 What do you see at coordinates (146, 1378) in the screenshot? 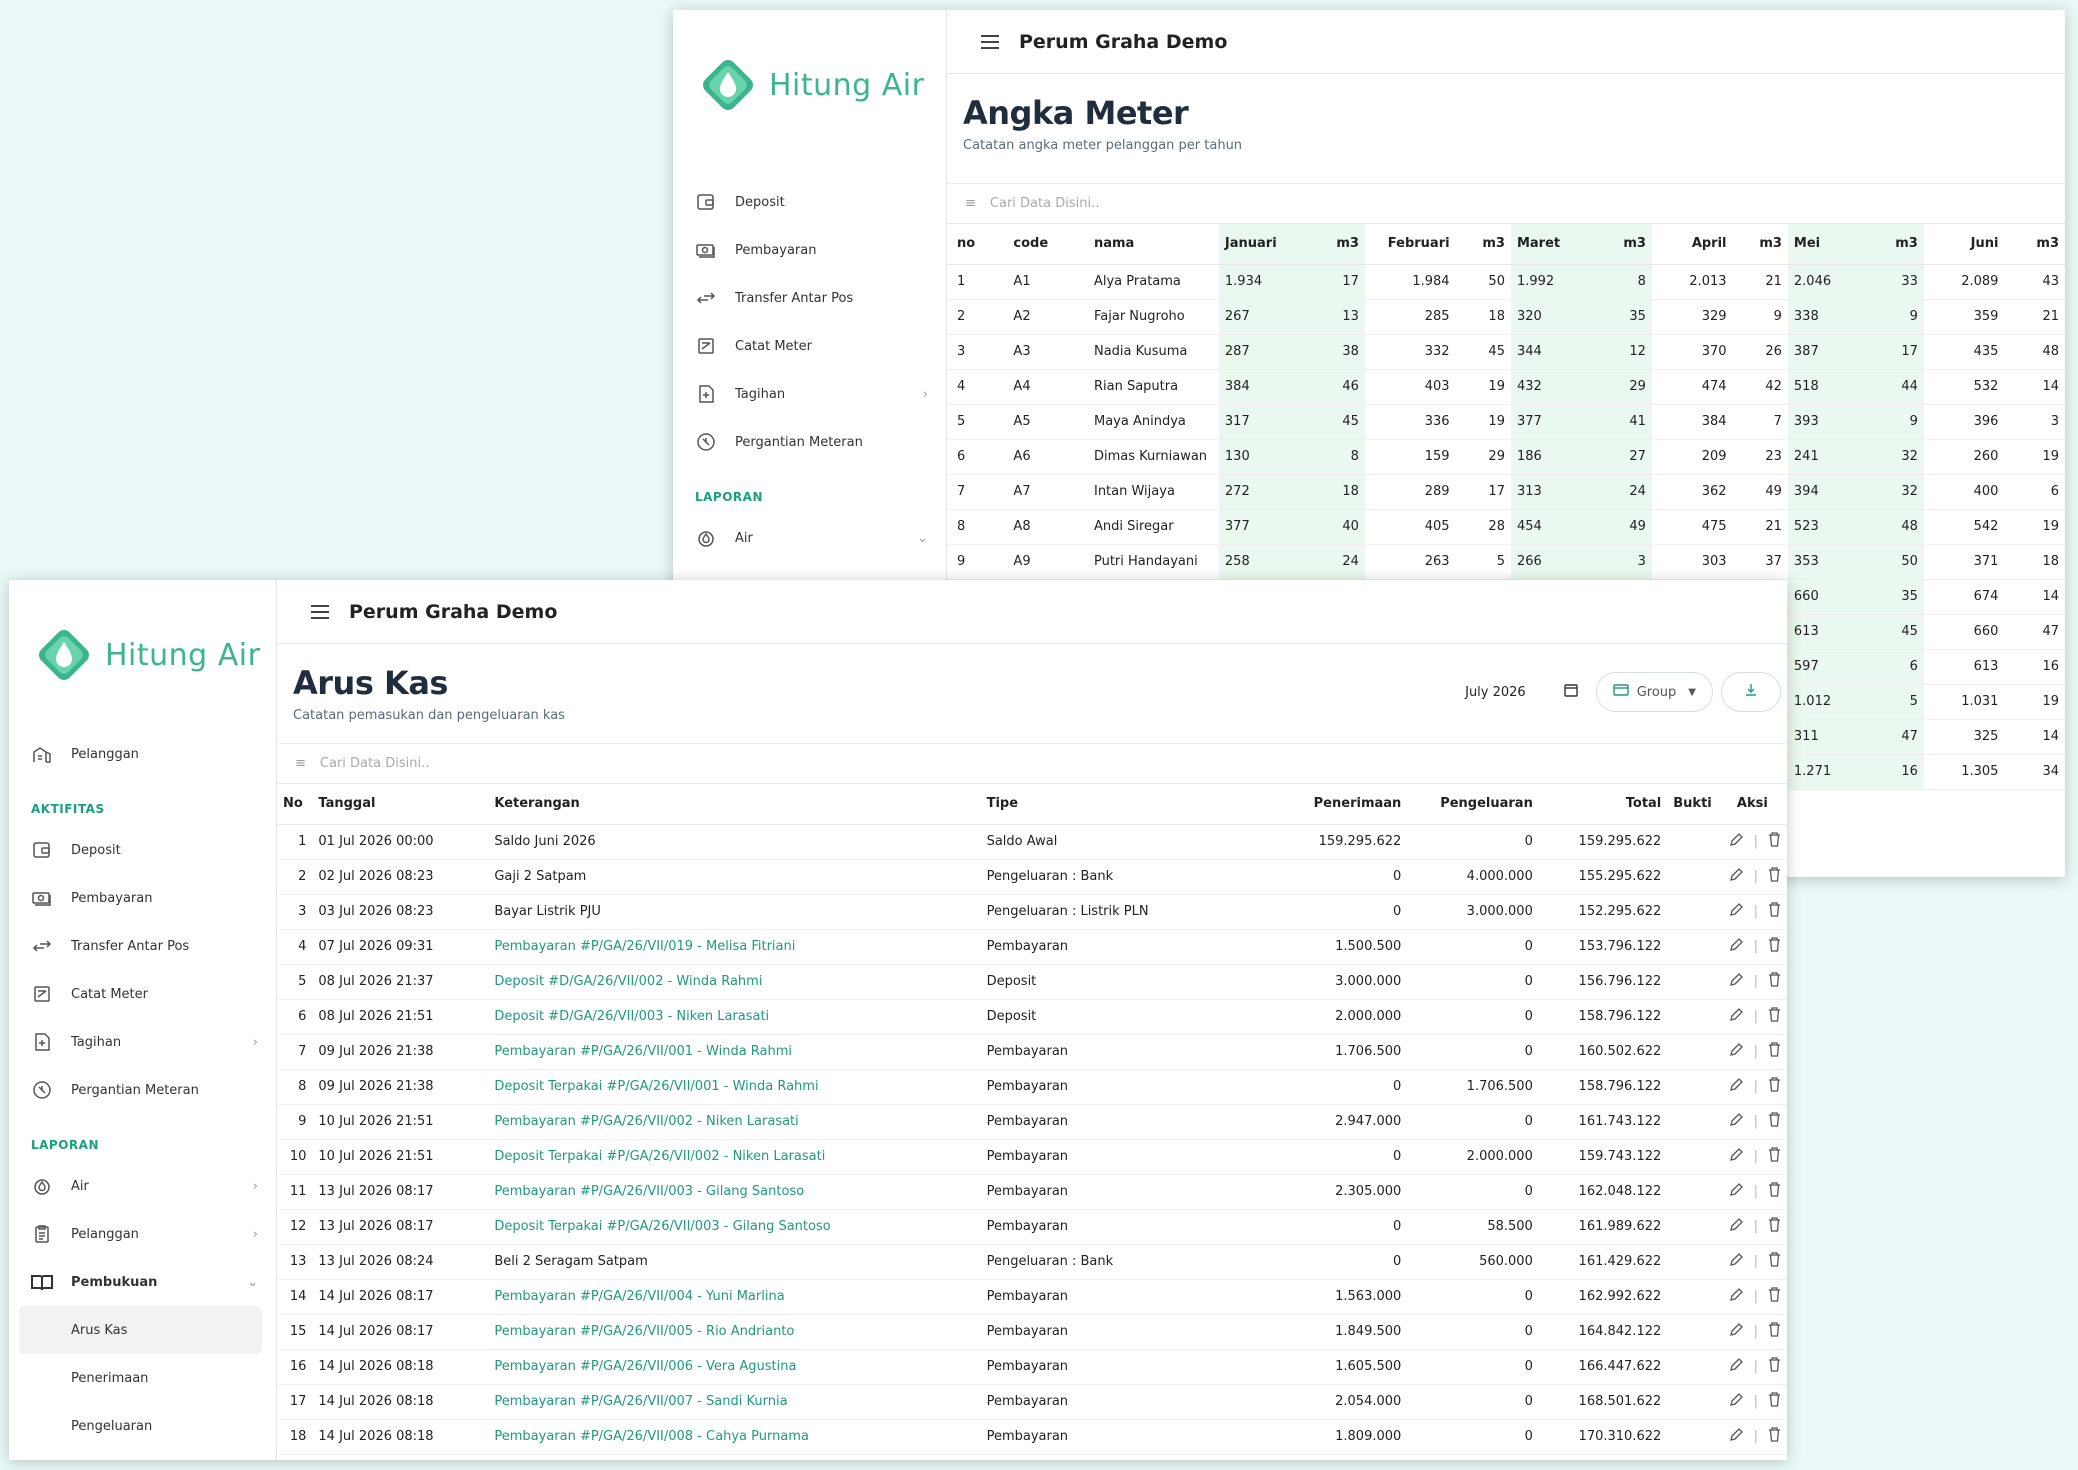
I see `sidebar-item-penerimaan: Penerimaan` at bounding box center [146, 1378].